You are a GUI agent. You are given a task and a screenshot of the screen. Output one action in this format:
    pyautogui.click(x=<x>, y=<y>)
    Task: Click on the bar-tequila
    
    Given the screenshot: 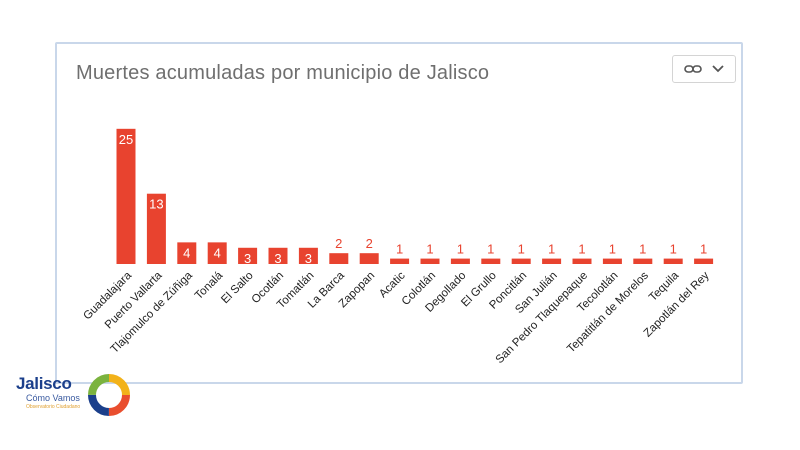 What is the action you would take?
    pyautogui.click(x=673, y=261)
    